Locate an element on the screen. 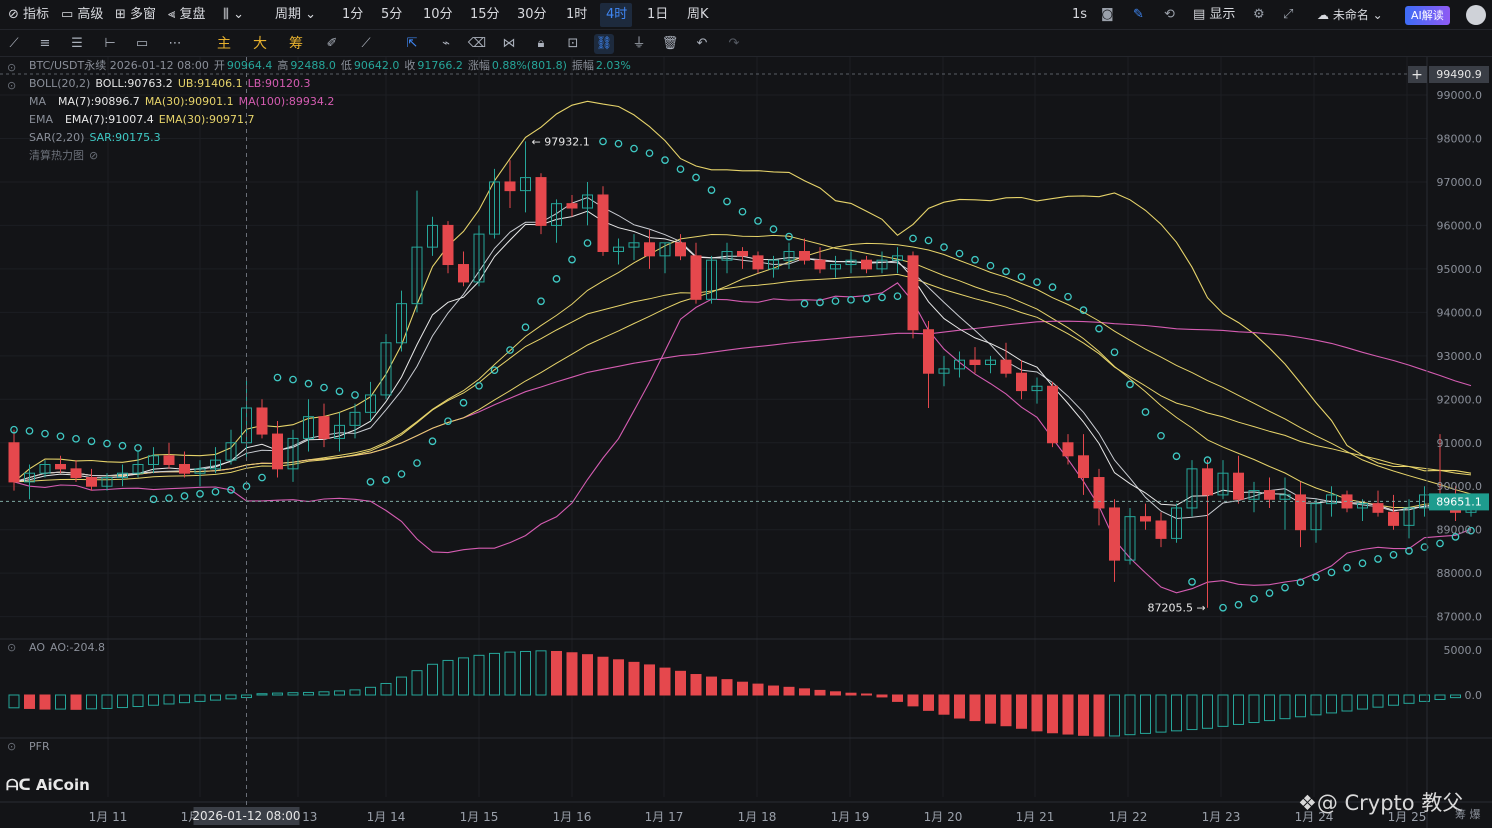 This screenshot has height=828, width=1492. top-price-bg is located at coordinates (1459, 74).